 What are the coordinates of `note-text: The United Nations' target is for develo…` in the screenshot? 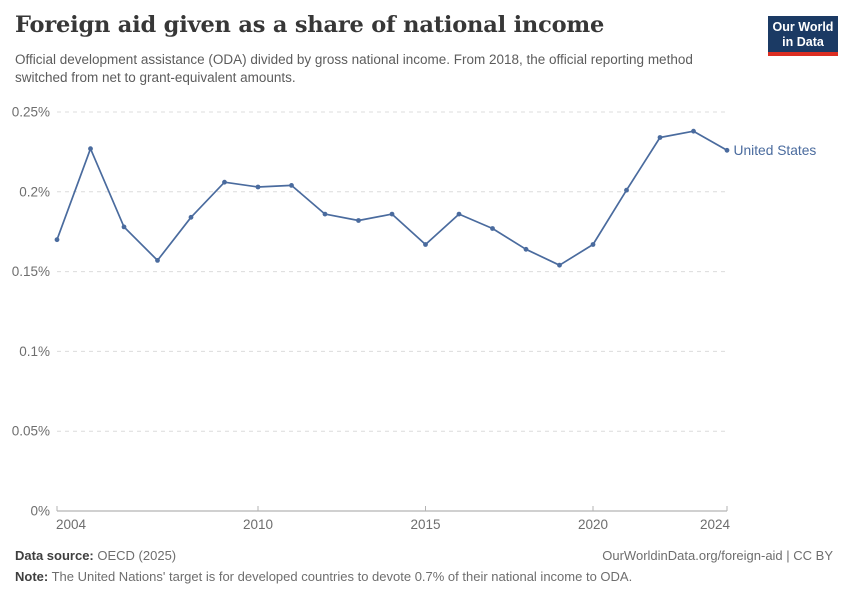 It's located at (342, 576).